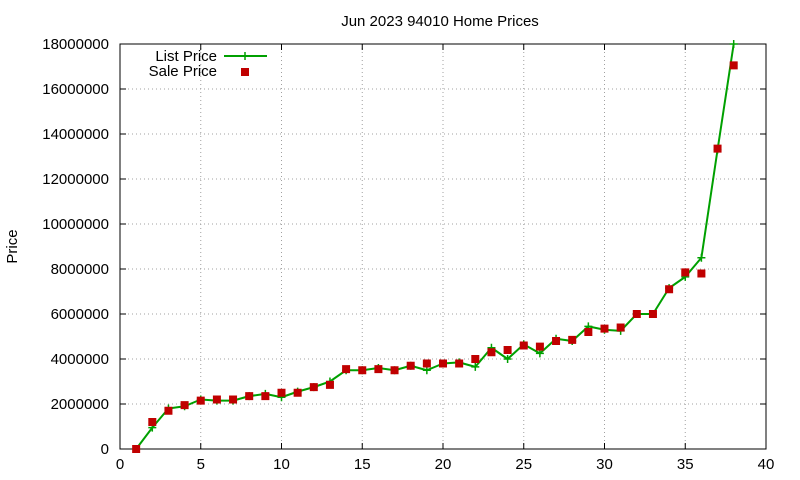 The height and width of the screenshot is (480, 800). I want to click on x-tick-label: 15, so click(362, 464).